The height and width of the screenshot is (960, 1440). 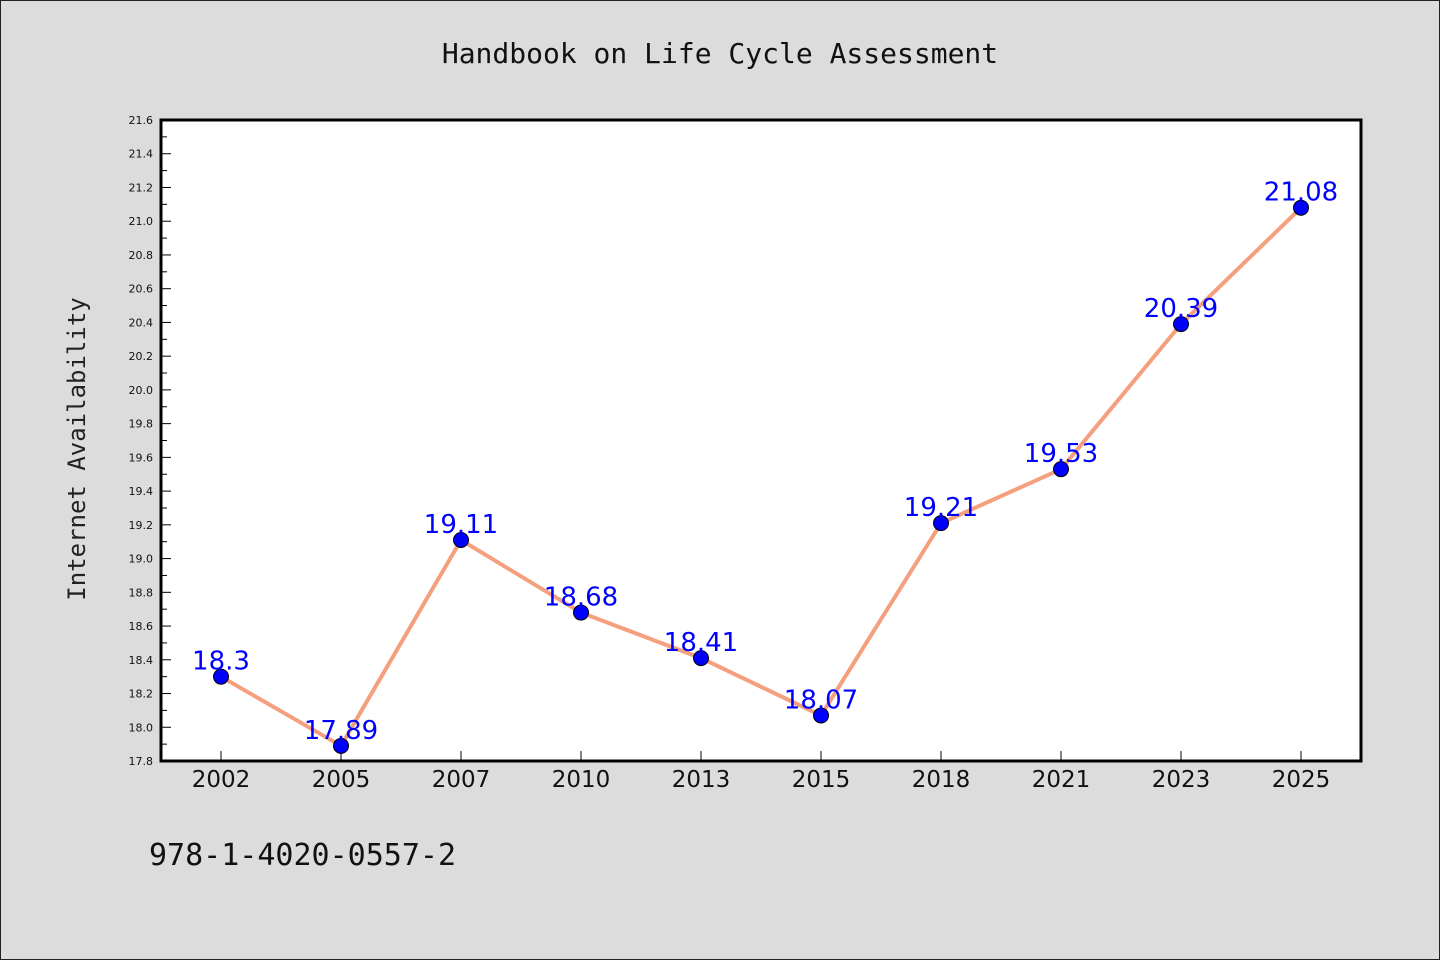 What do you see at coordinates (141, 187) in the screenshot?
I see `y-tick-label: 21.2` at bounding box center [141, 187].